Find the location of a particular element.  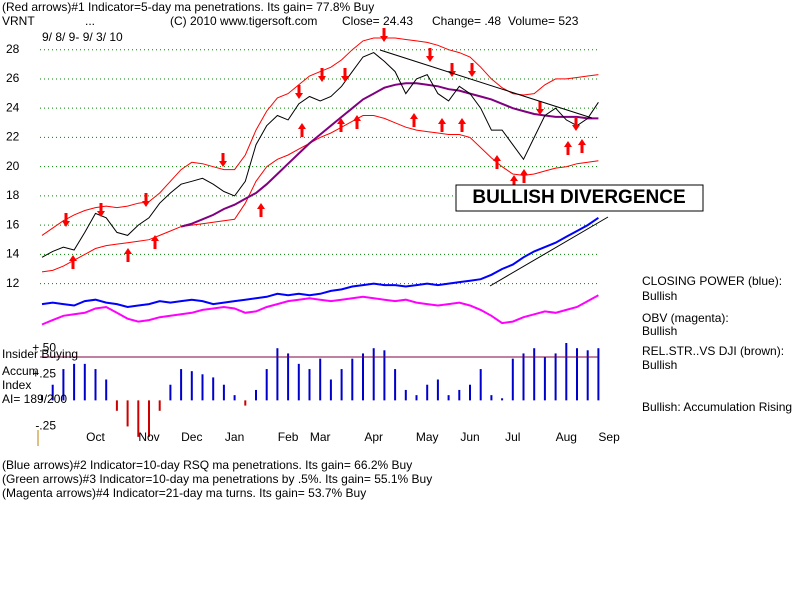

y-tick-label: +.25 is located at coordinates (44, 373).